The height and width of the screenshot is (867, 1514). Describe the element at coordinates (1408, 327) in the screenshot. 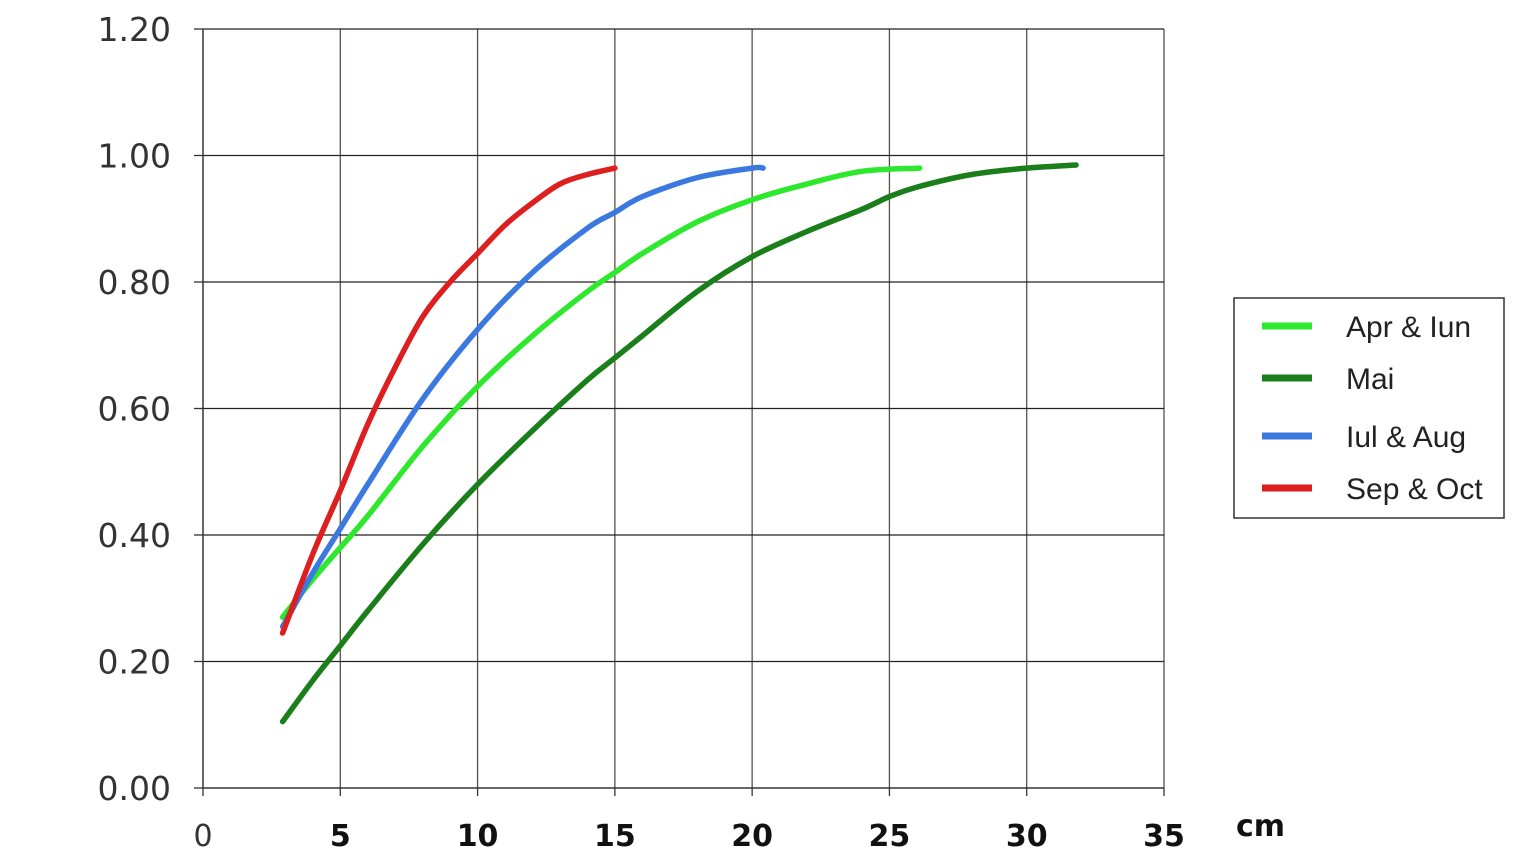

I see `legend-label: Apr & Iun` at that location.